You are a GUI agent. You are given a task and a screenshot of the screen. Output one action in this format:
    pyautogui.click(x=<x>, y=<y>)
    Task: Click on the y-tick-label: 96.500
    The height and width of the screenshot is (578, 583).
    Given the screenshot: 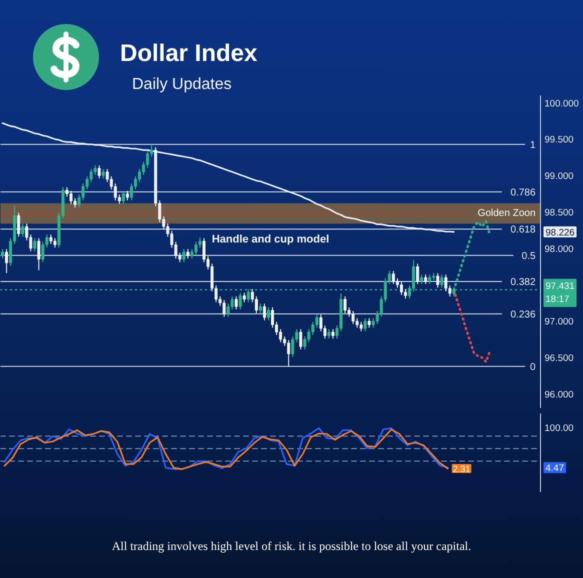 What is the action you would take?
    pyautogui.click(x=559, y=358)
    